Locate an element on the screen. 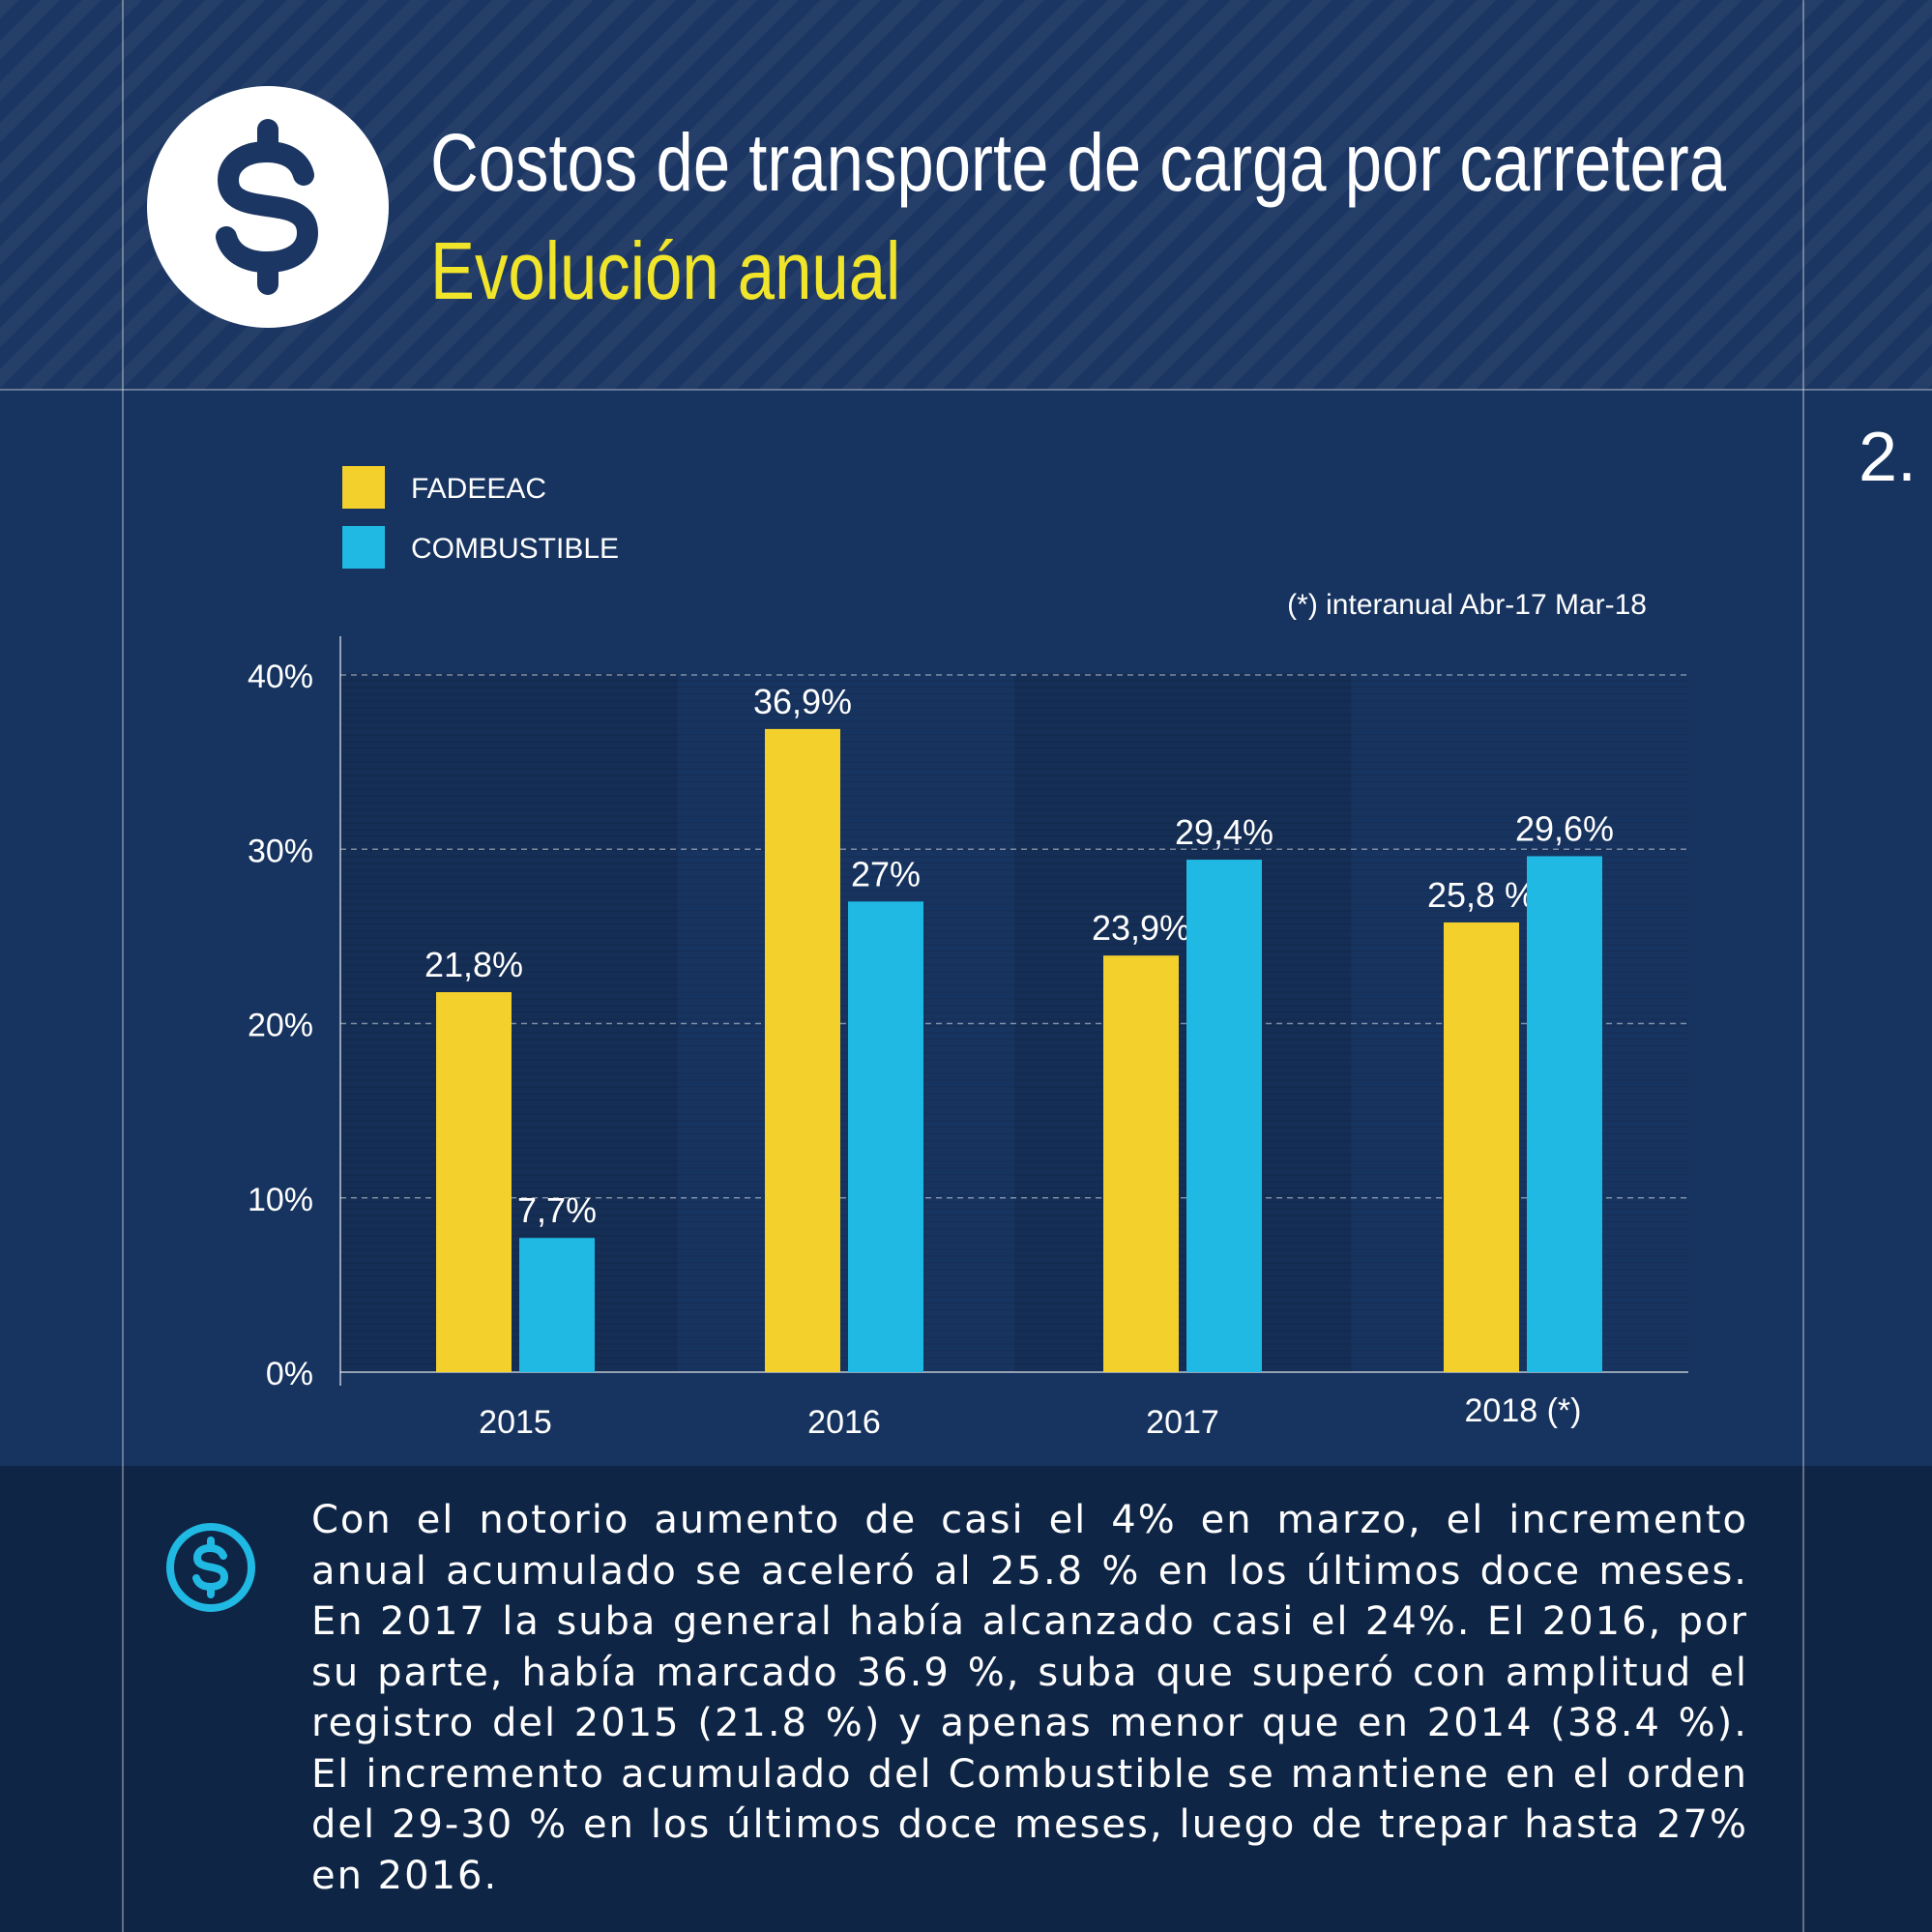 This screenshot has width=1932, height=1932. legend-label: COMBUSTIBLE is located at coordinates (515, 549).